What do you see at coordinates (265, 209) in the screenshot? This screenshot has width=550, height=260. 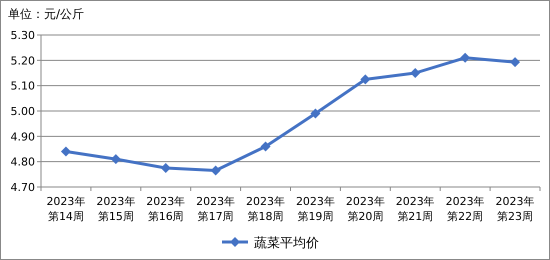 I see `x-tick-label: 2023年第18周` at bounding box center [265, 209].